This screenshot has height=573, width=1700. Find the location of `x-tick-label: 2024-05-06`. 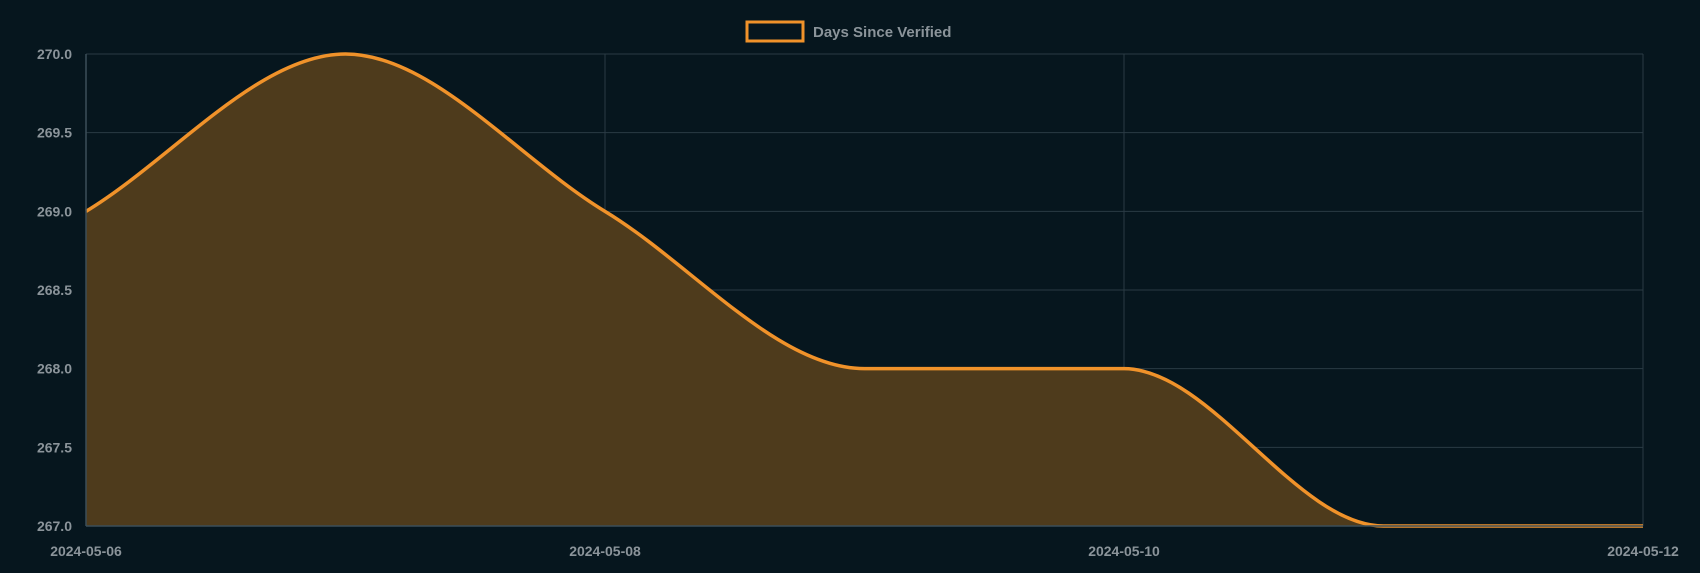

x-tick-label: 2024-05-06 is located at coordinates (86, 551).